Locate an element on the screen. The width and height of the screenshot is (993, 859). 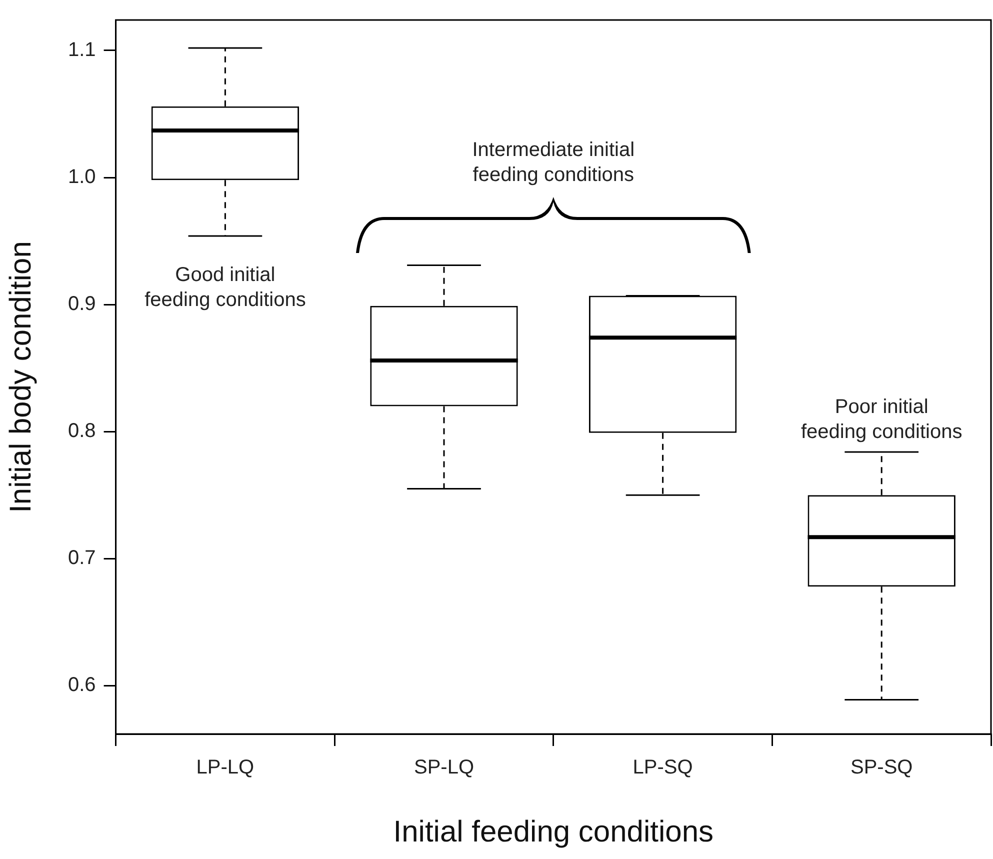
y-tick-label: 0.7 is located at coordinates (82, 558).